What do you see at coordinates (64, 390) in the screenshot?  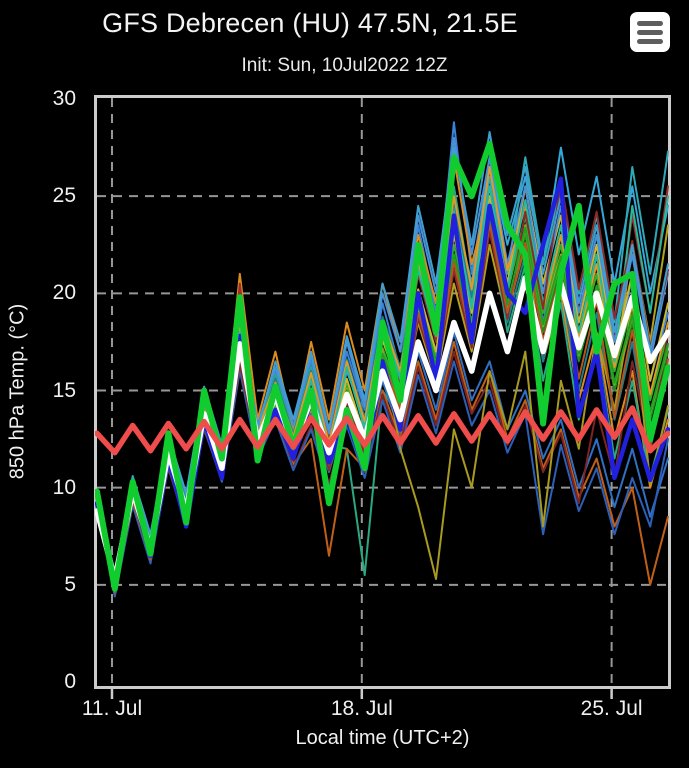 I see `y-tick-label: 15` at bounding box center [64, 390].